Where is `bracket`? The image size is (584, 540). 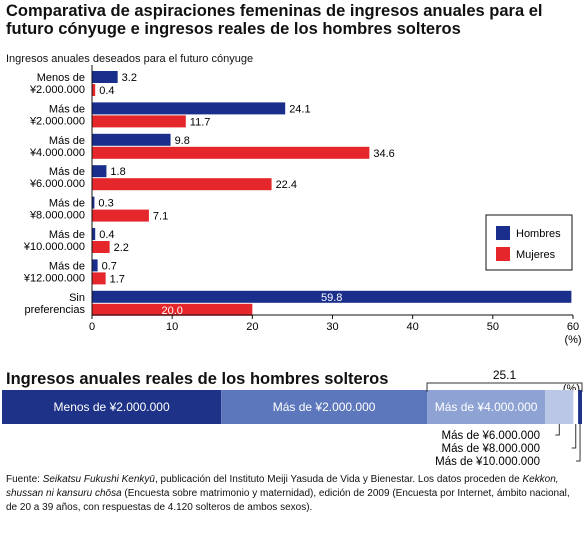
bracket is located at coordinates (504, 387).